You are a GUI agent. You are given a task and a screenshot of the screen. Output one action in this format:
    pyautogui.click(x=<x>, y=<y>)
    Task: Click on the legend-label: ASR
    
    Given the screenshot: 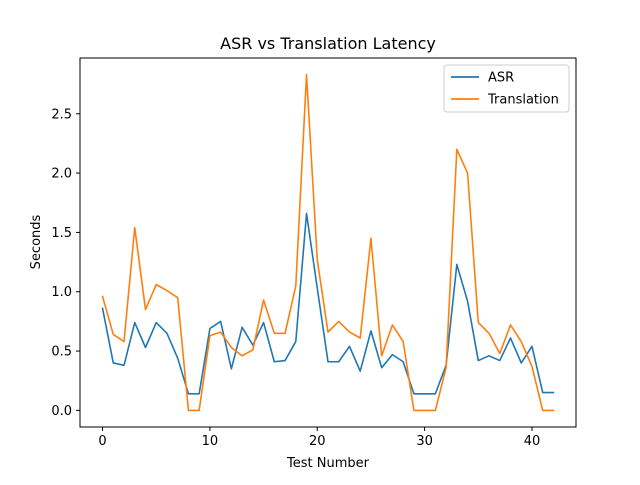 What is the action you would take?
    pyautogui.click(x=501, y=78)
    